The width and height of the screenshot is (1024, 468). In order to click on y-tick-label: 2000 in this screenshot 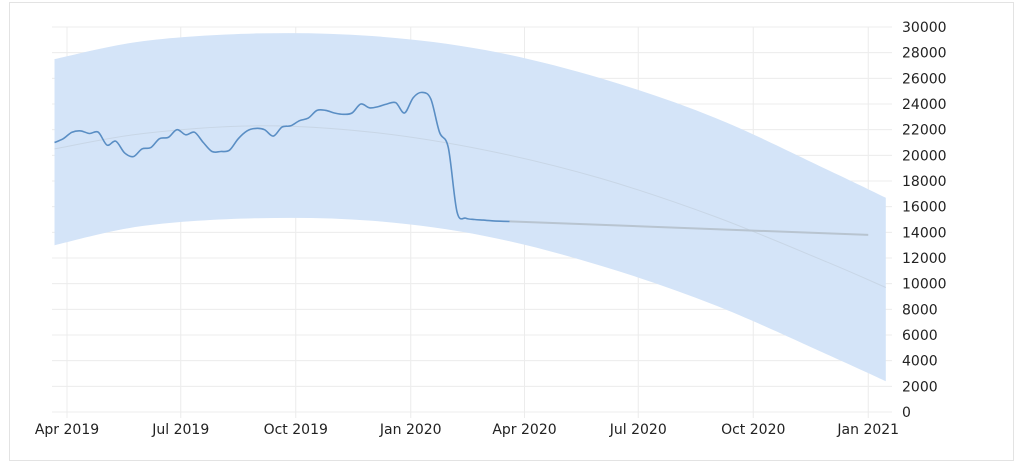, I will do `click(920, 387)`.